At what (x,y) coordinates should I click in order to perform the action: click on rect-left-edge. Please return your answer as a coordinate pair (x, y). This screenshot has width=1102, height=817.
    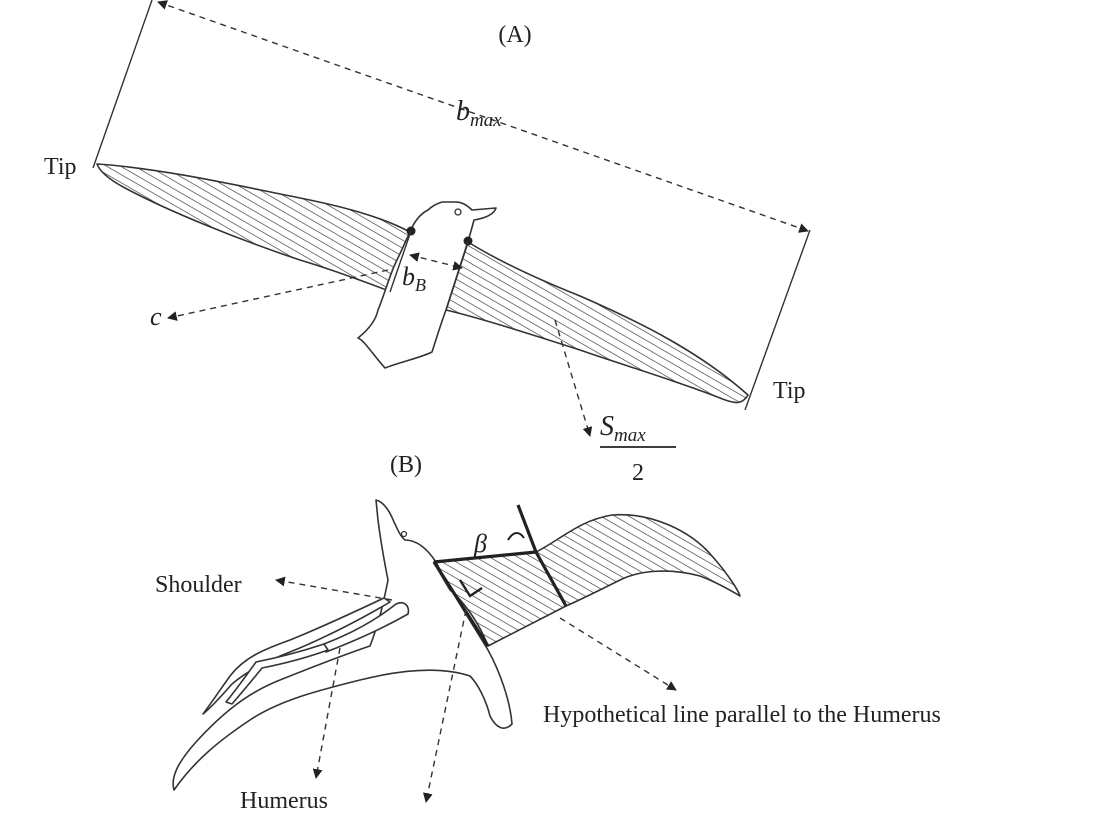
    Looking at the image, I should click on (461, 604).